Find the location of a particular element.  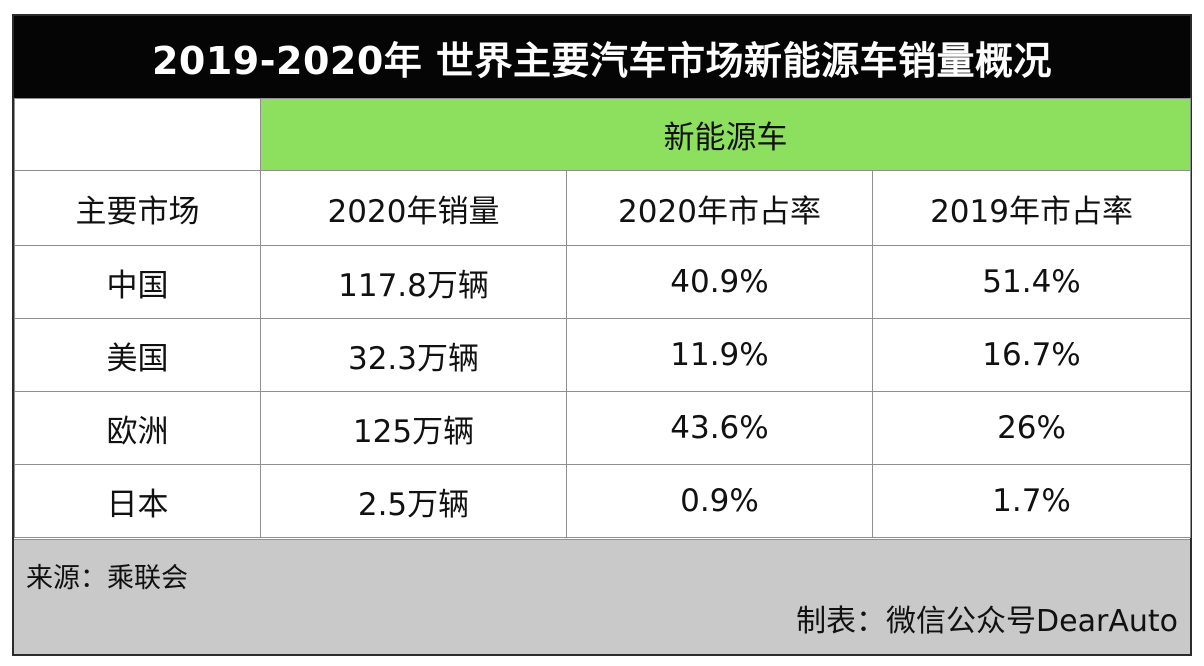

cell-share-2020: 40.9% is located at coordinates (719, 282).